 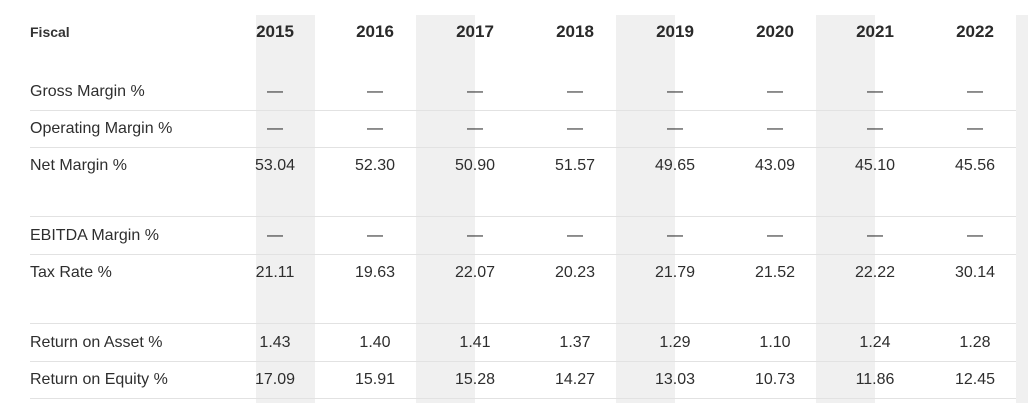 What do you see at coordinates (975, 342) in the screenshot?
I see `table-cell: 1.28` at bounding box center [975, 342].